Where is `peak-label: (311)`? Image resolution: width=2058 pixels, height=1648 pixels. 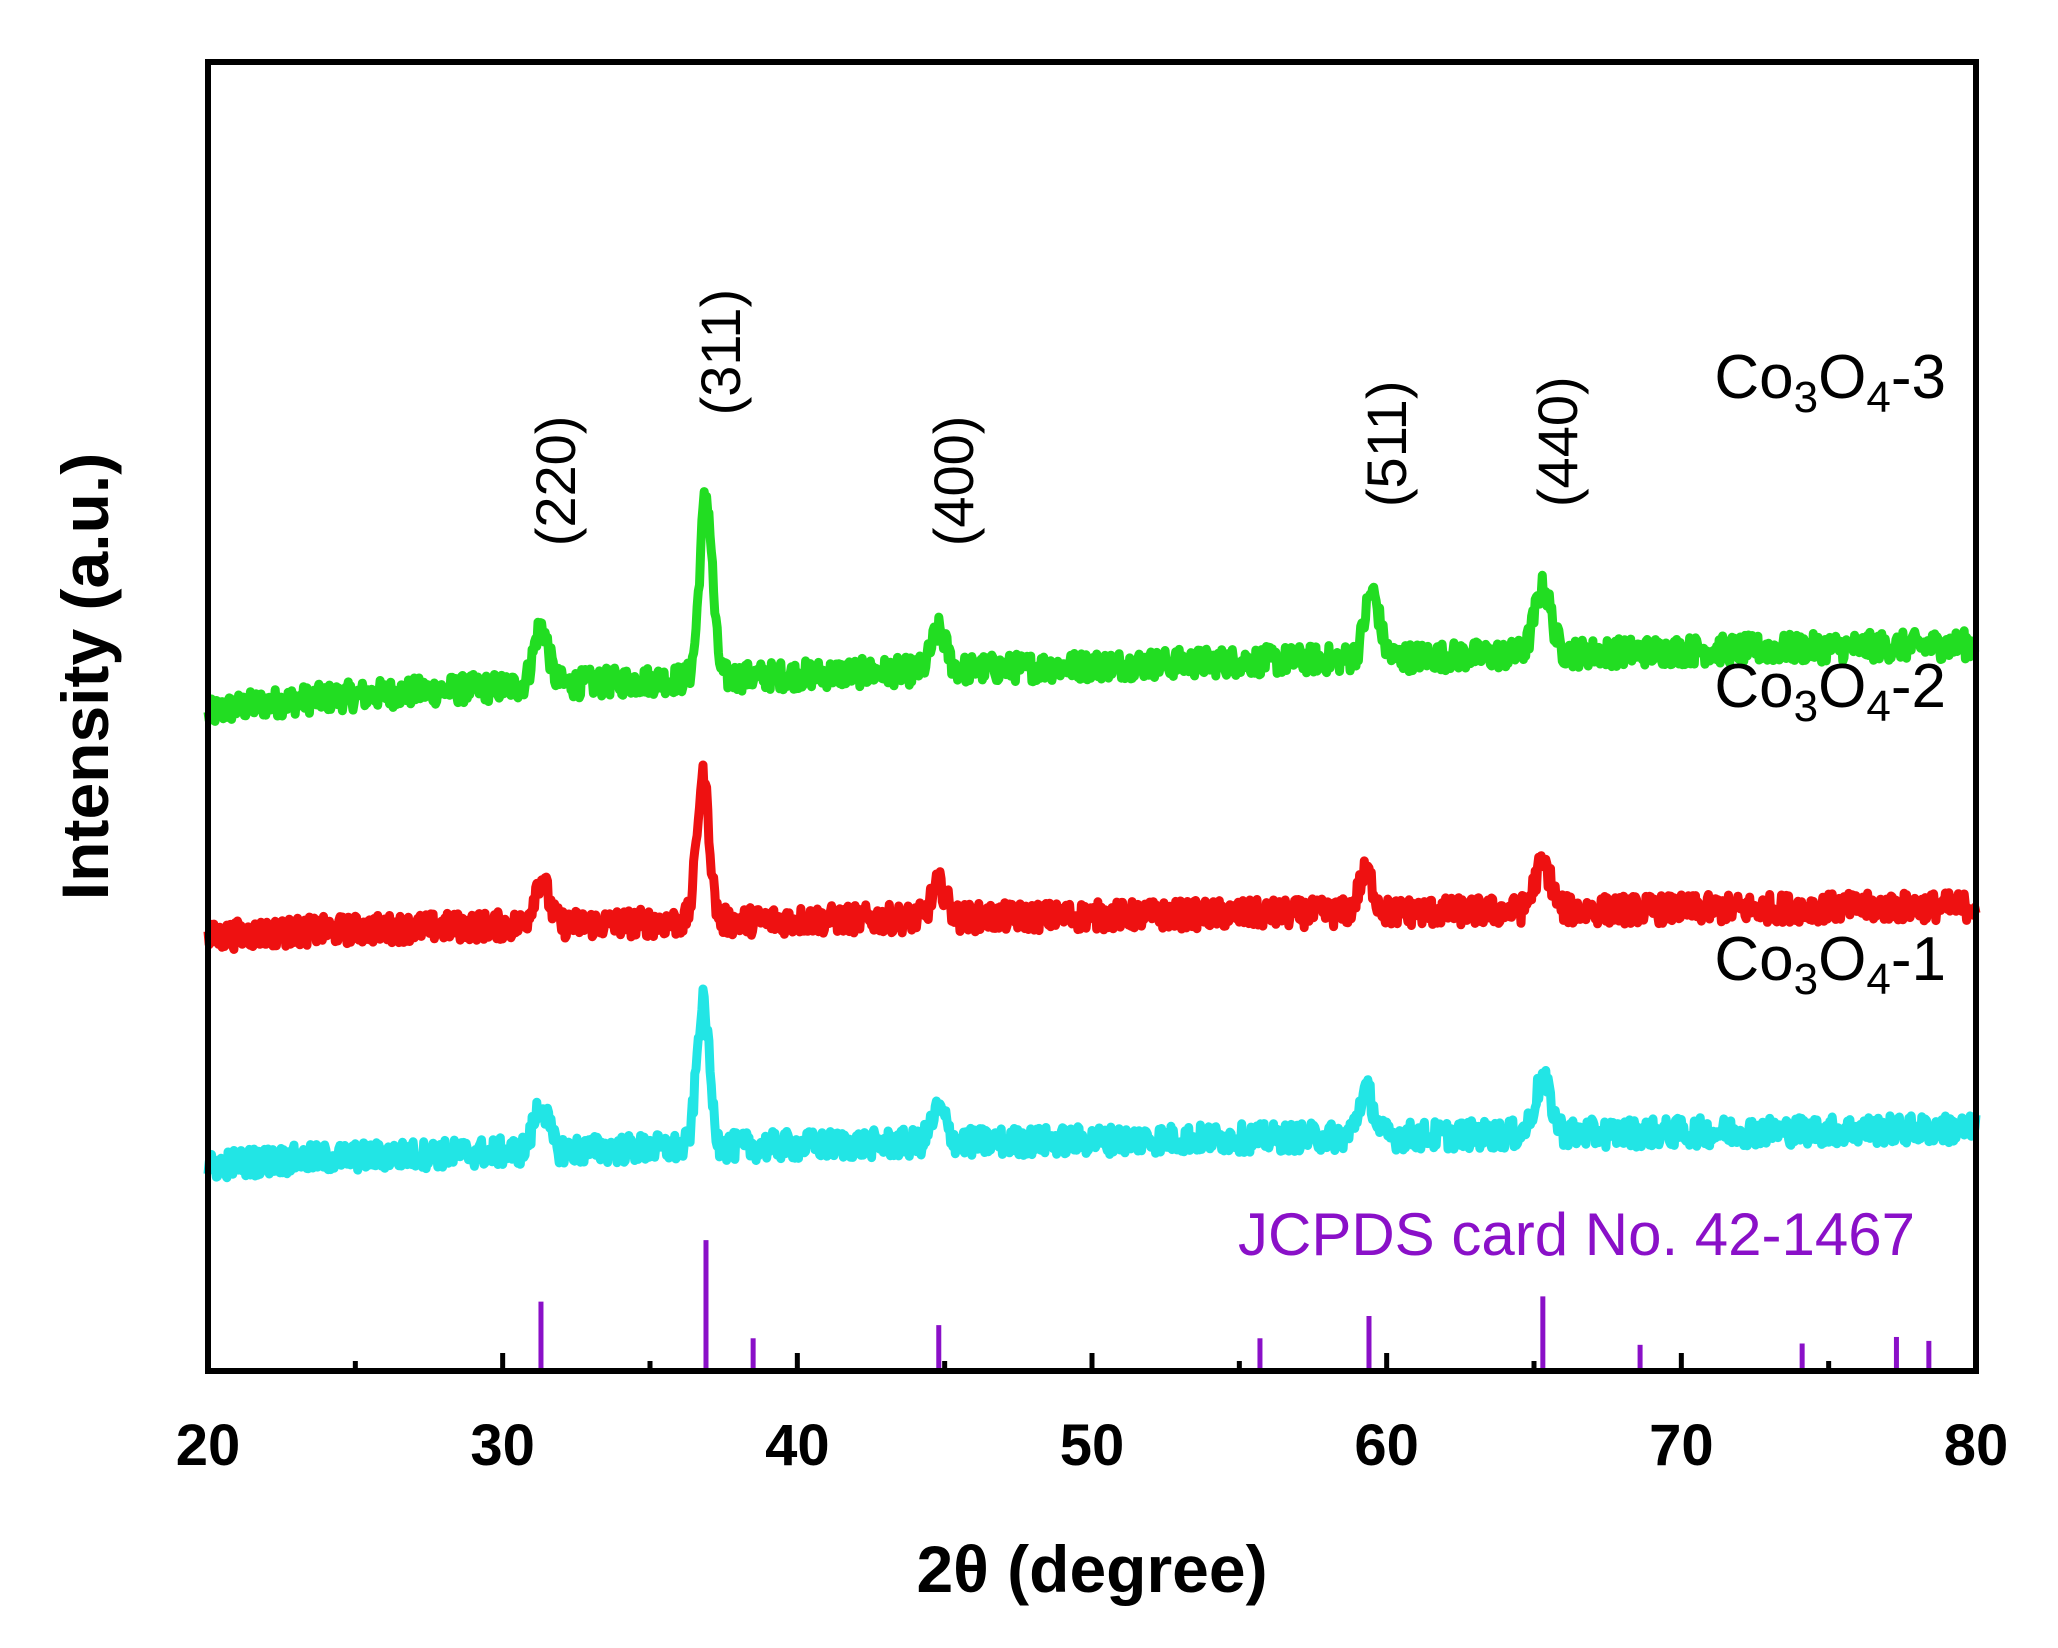
peak-label: (311) is located at coordinates (720, 352).